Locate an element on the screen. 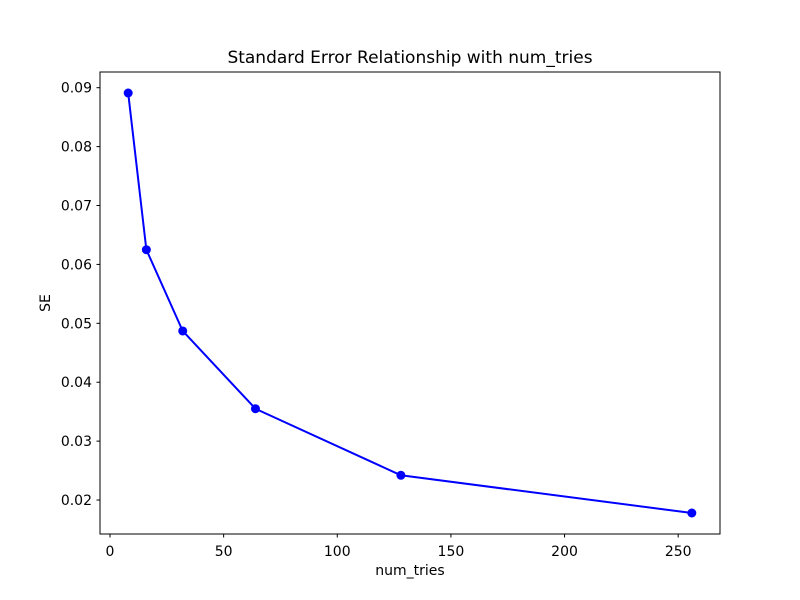 The height and width of the screenshot is (600, 800). y-tick-label: 0.04 is located at coordinates (76, 383).